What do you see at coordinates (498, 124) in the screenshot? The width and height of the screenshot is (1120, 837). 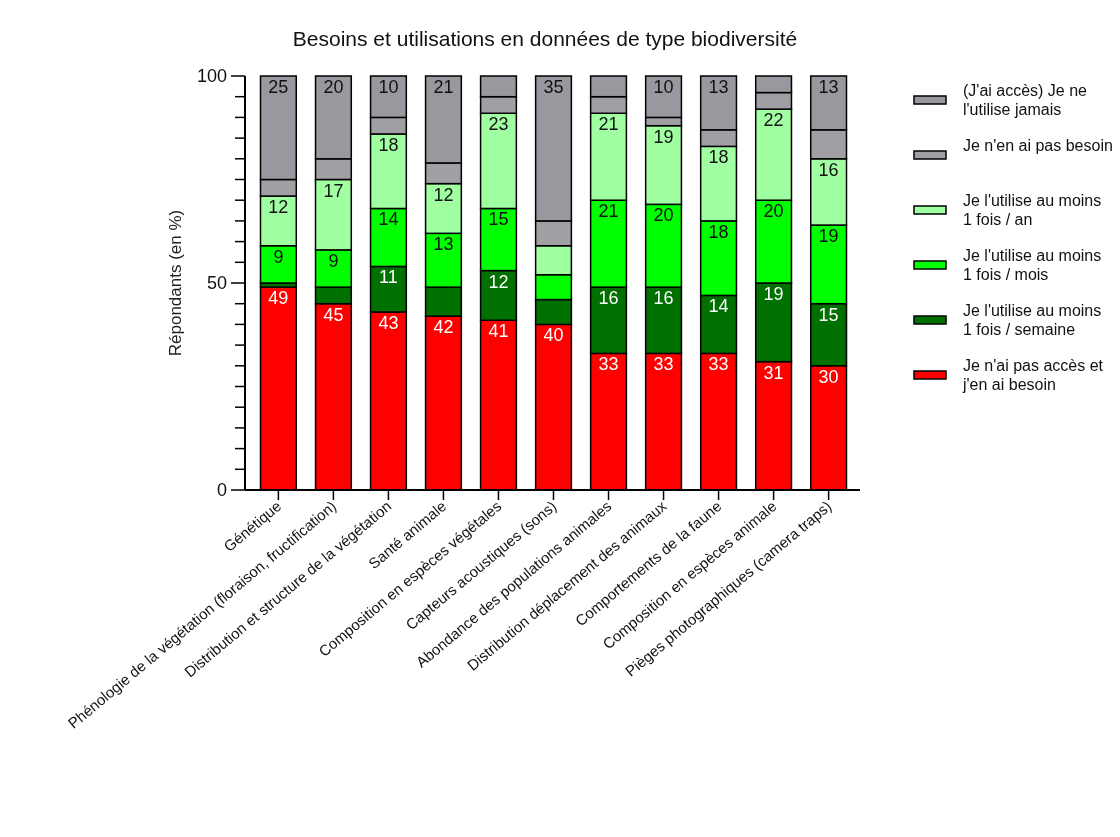 I see `data-label: 23` at bounding box center [498, 124].